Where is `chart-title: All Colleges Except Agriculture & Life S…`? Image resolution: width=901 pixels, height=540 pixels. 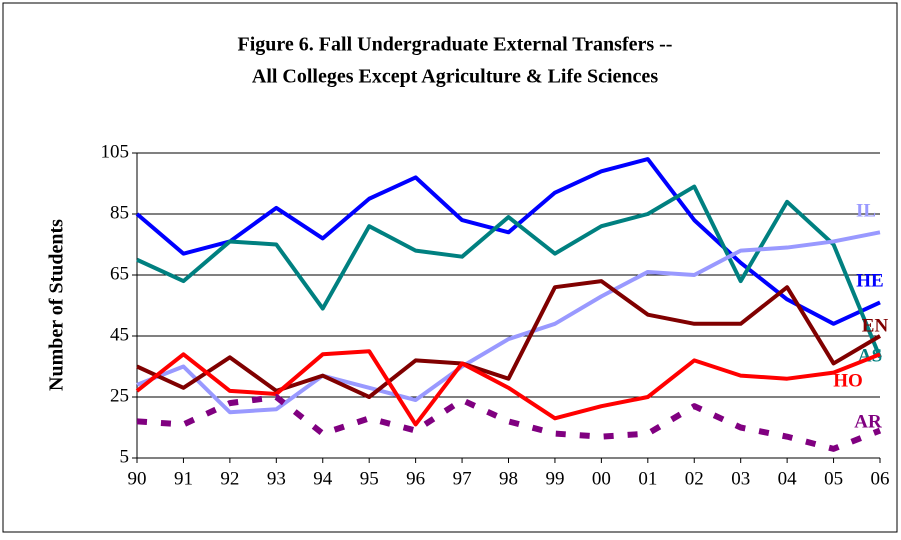
chart-title: All Colleges Except Agriculture & Life S… is located at coordinates (455, 77).